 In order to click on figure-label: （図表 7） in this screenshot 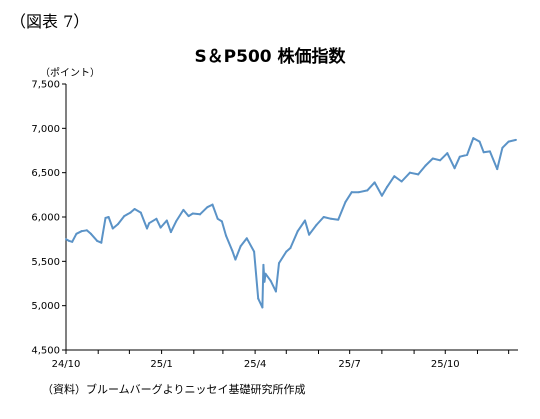, I will do `click(50, 21)`.